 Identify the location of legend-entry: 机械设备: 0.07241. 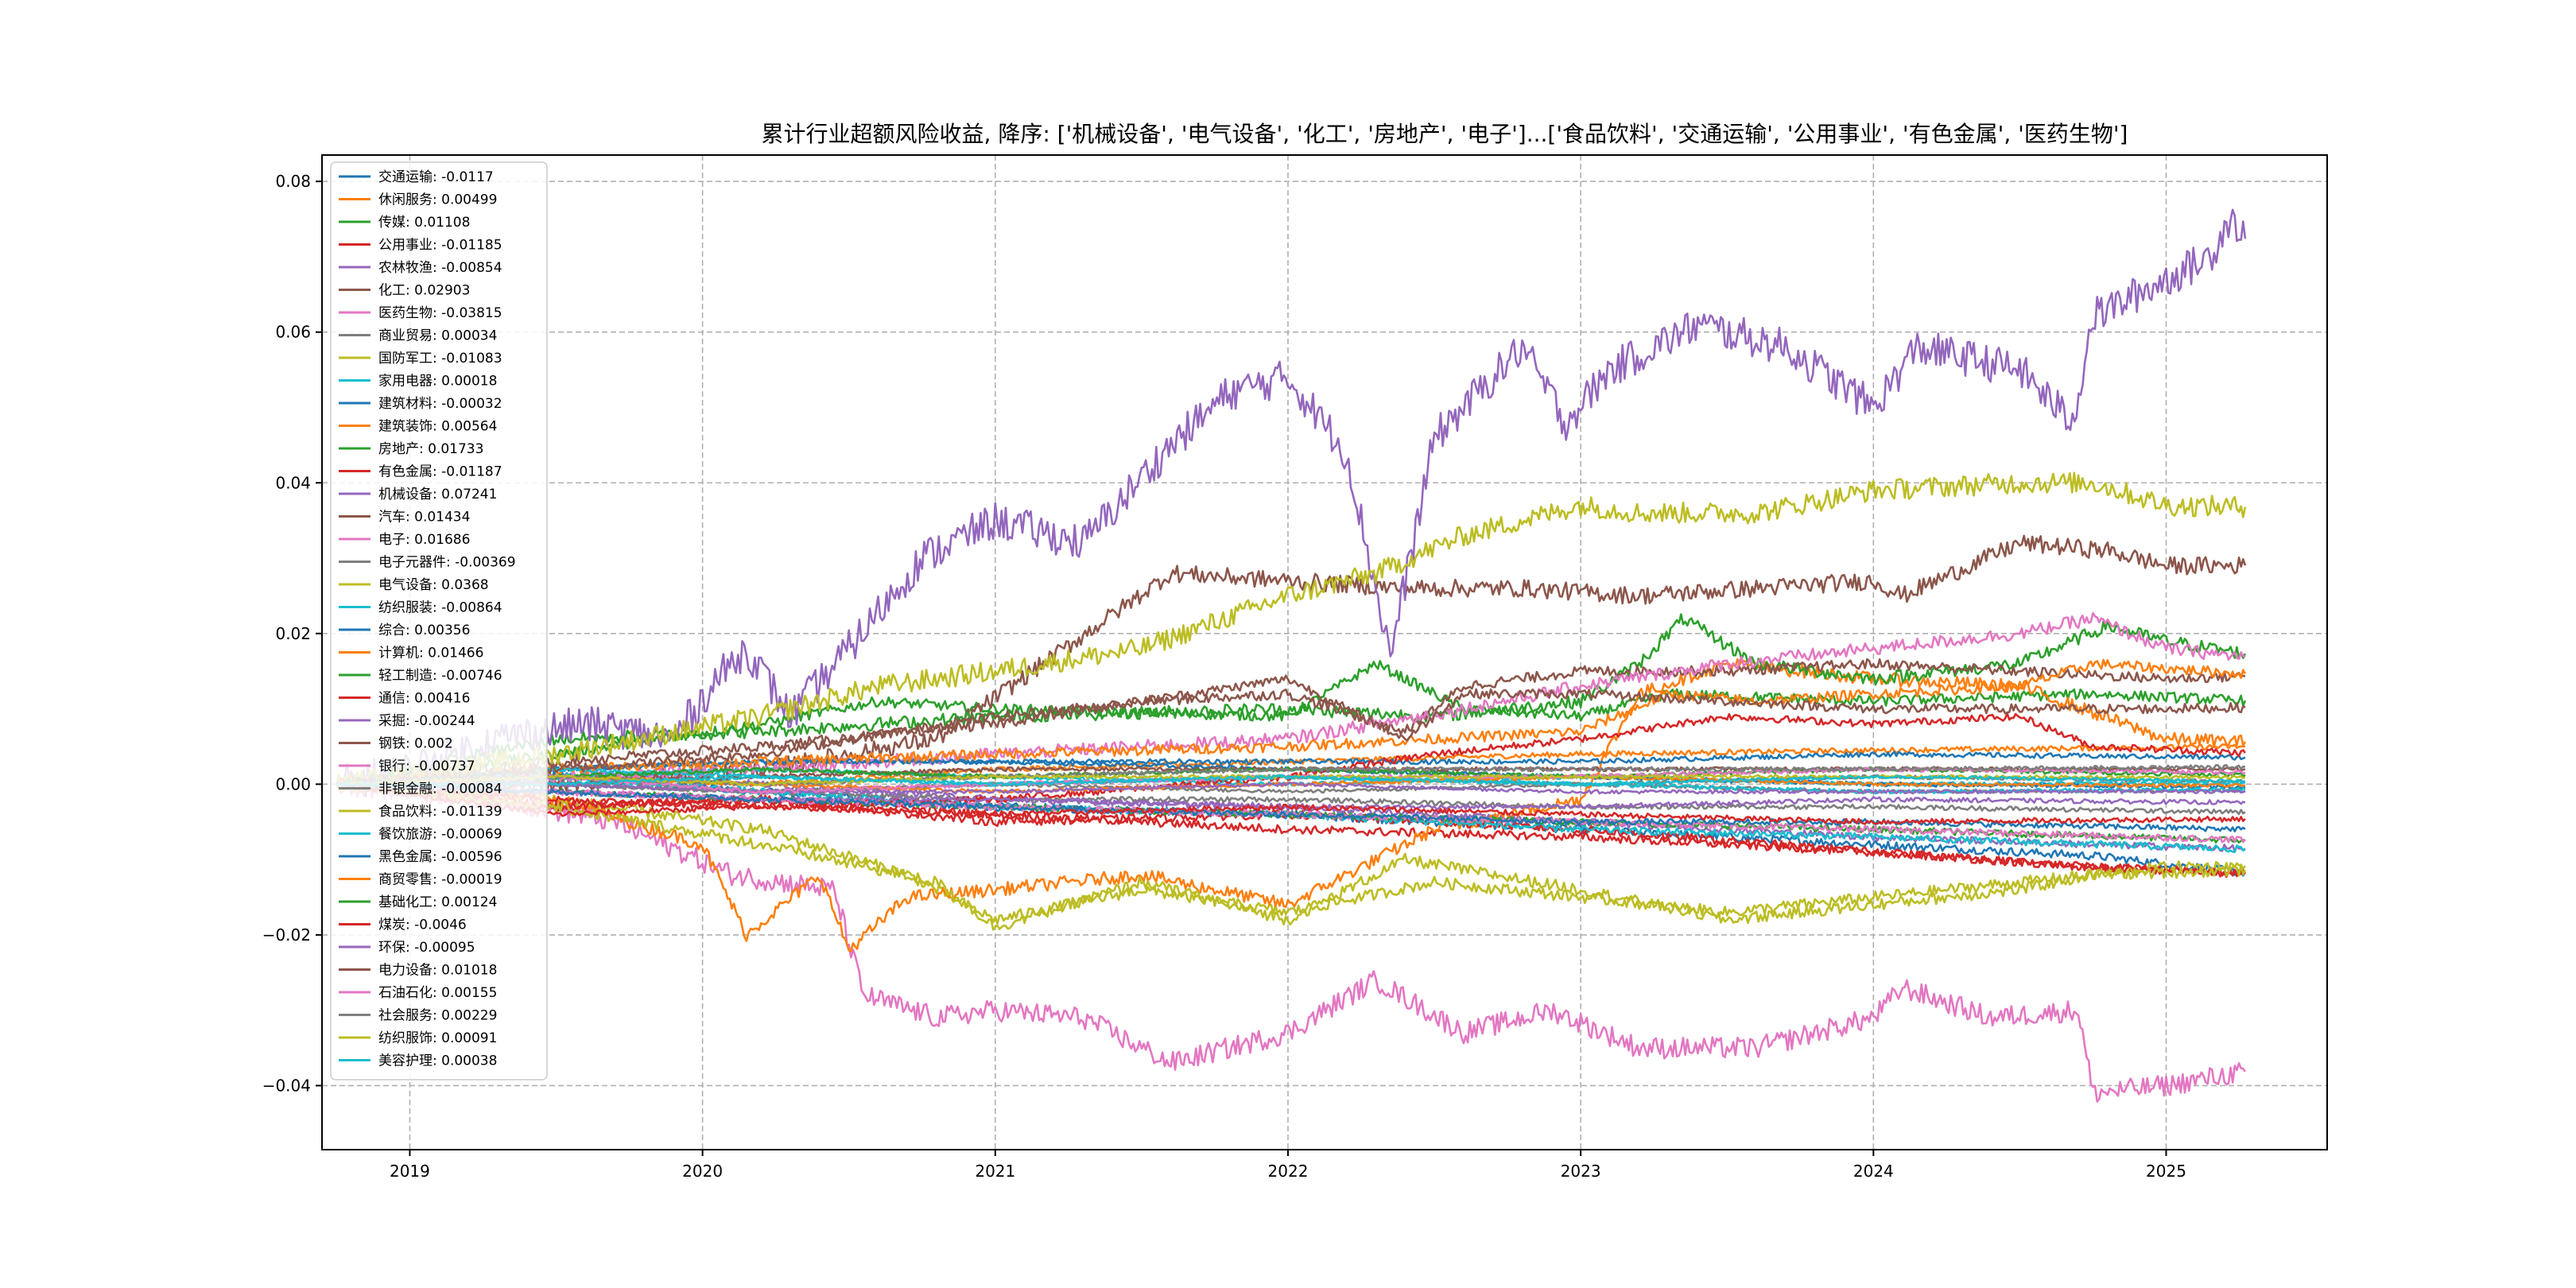
(438, 495).